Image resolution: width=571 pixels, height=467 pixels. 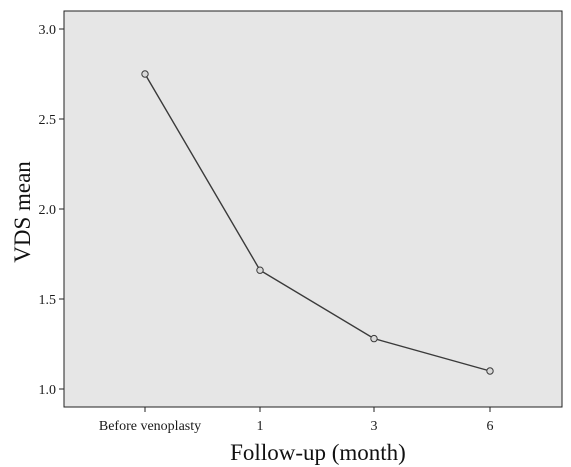 What do you see at coordinates (48, 210) in the screenshot?
I see `y-tick-label: 2.0` at bounding box center [48, 210].